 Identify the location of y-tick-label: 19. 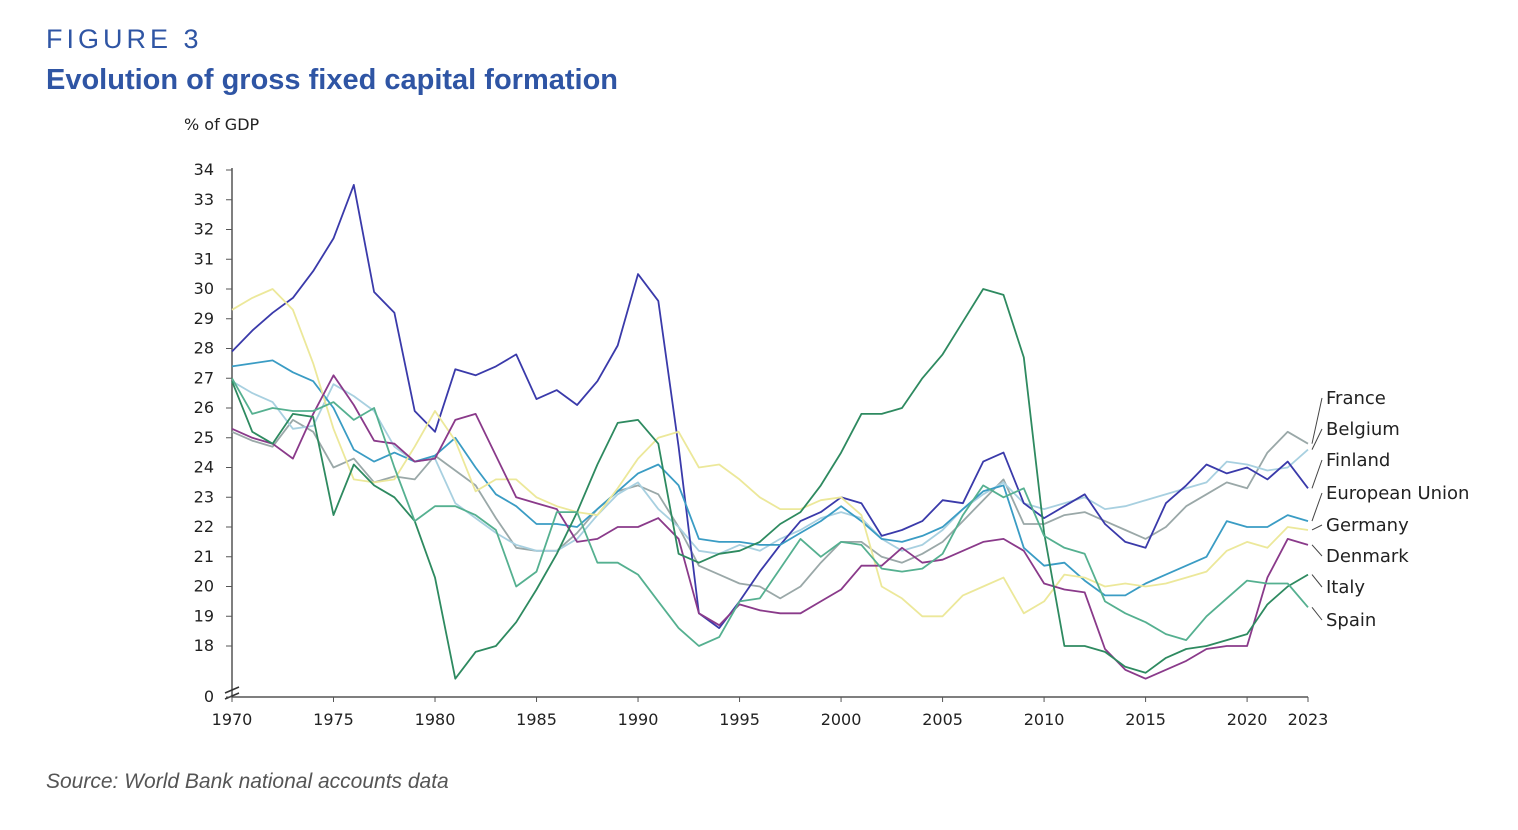
(204, 615).